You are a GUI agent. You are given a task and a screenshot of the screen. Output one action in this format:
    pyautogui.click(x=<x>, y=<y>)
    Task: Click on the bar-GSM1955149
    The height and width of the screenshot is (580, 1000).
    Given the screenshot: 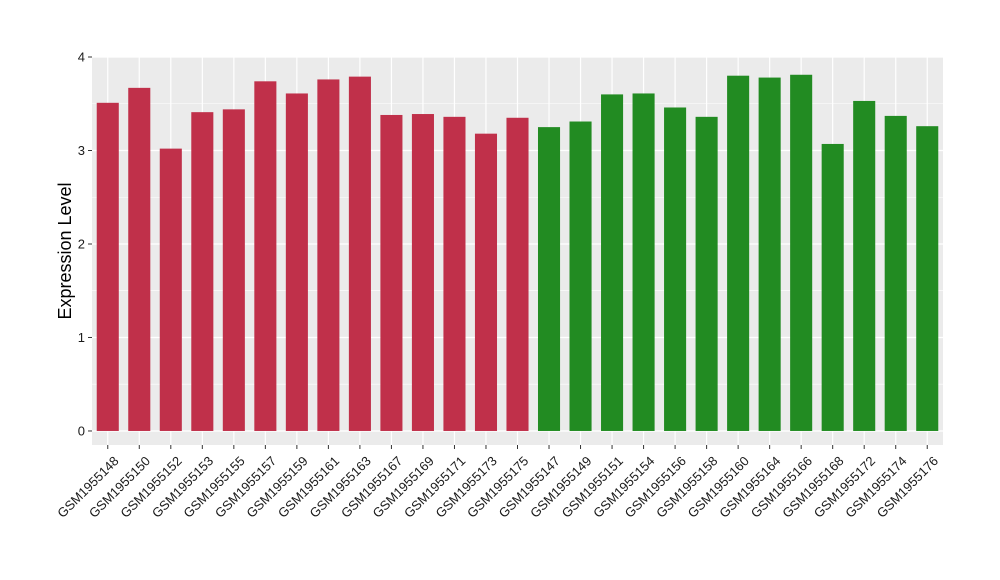 What is the action you would take?
    pyautogui.click(x=580, y=276)
    